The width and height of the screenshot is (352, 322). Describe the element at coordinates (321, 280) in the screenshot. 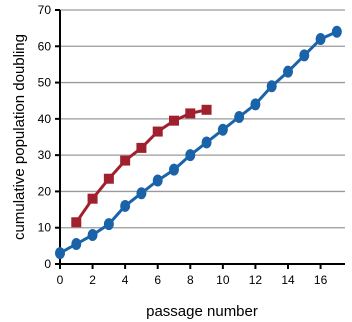

I see `x-tick-label: 16` at that location.